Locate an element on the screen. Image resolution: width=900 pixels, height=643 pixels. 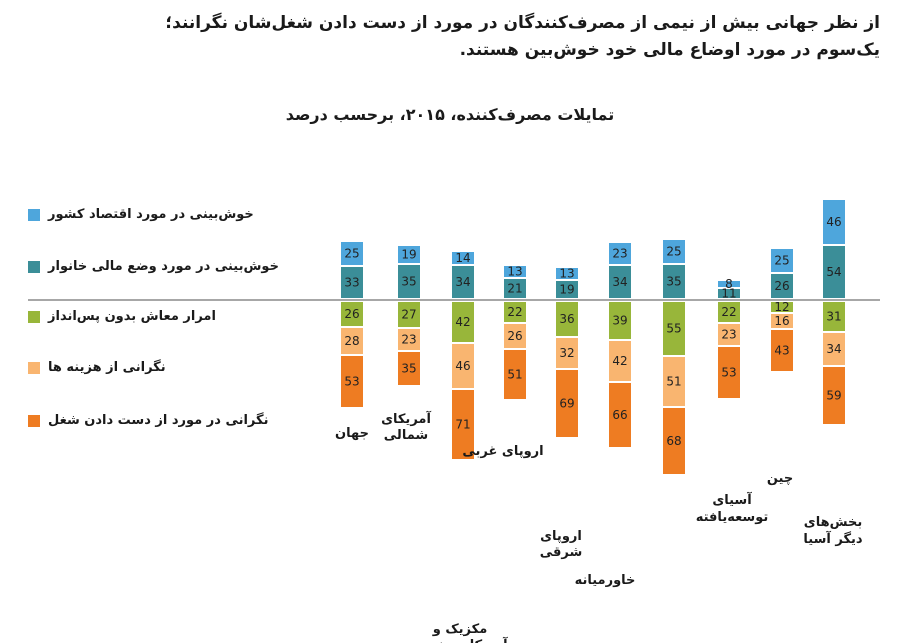
region-label: جهان is located at coordinates (352, 433).